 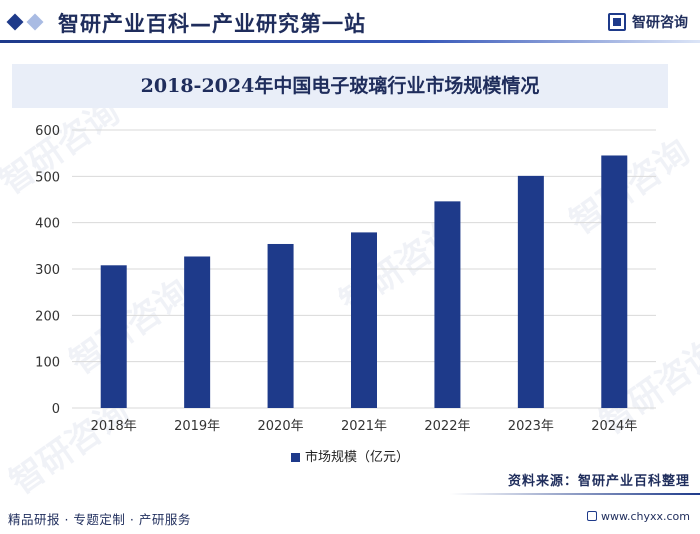 I want to click on brand-logo-text: 智研咨询, so click(x=660, y=23).